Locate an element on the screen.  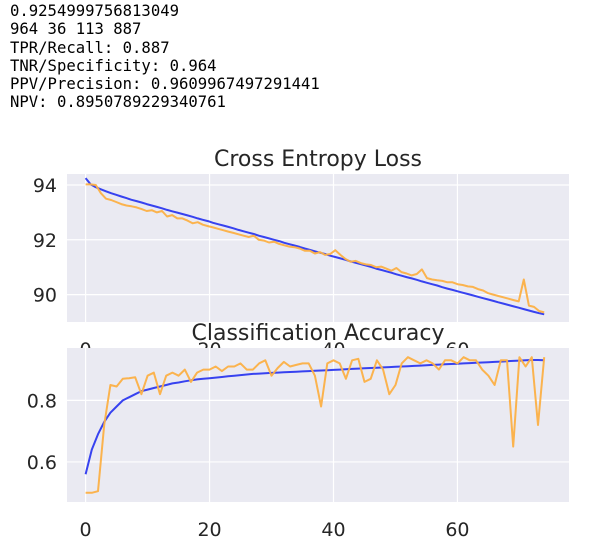
accuracy-x-tick-label: 20 is located at coordinates (209, 530).